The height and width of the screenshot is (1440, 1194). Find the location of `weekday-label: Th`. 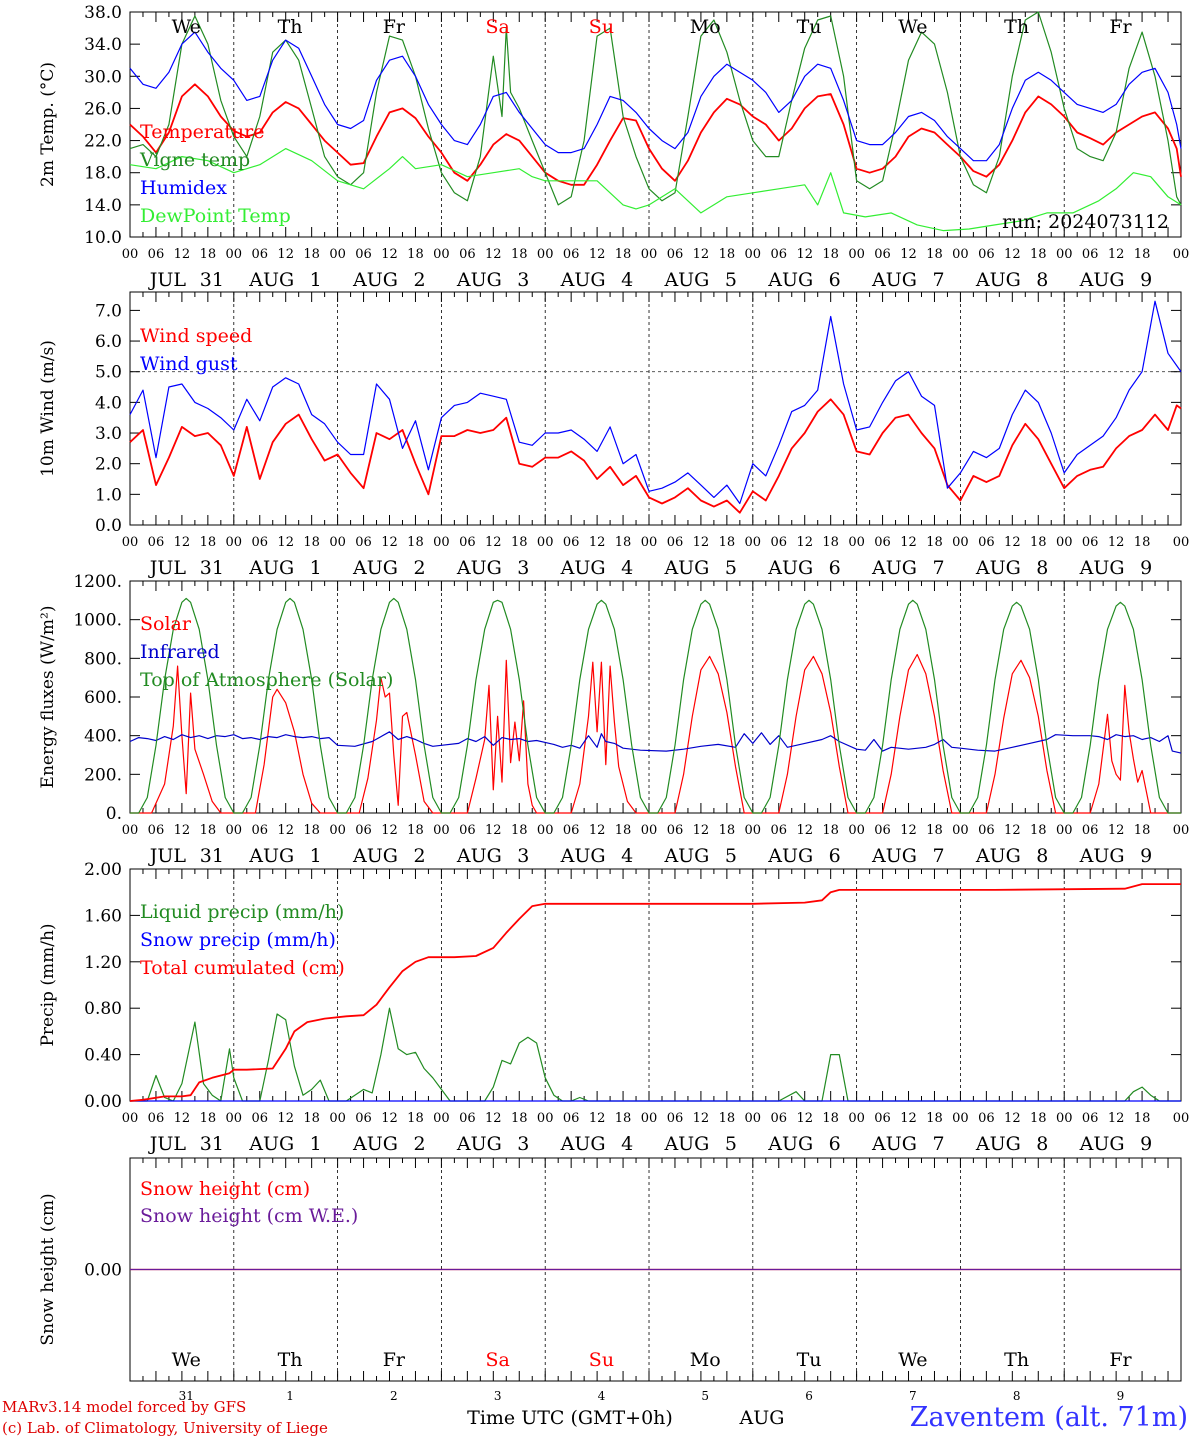

weekday-label: Th is located at coordinates (1016, 1360).